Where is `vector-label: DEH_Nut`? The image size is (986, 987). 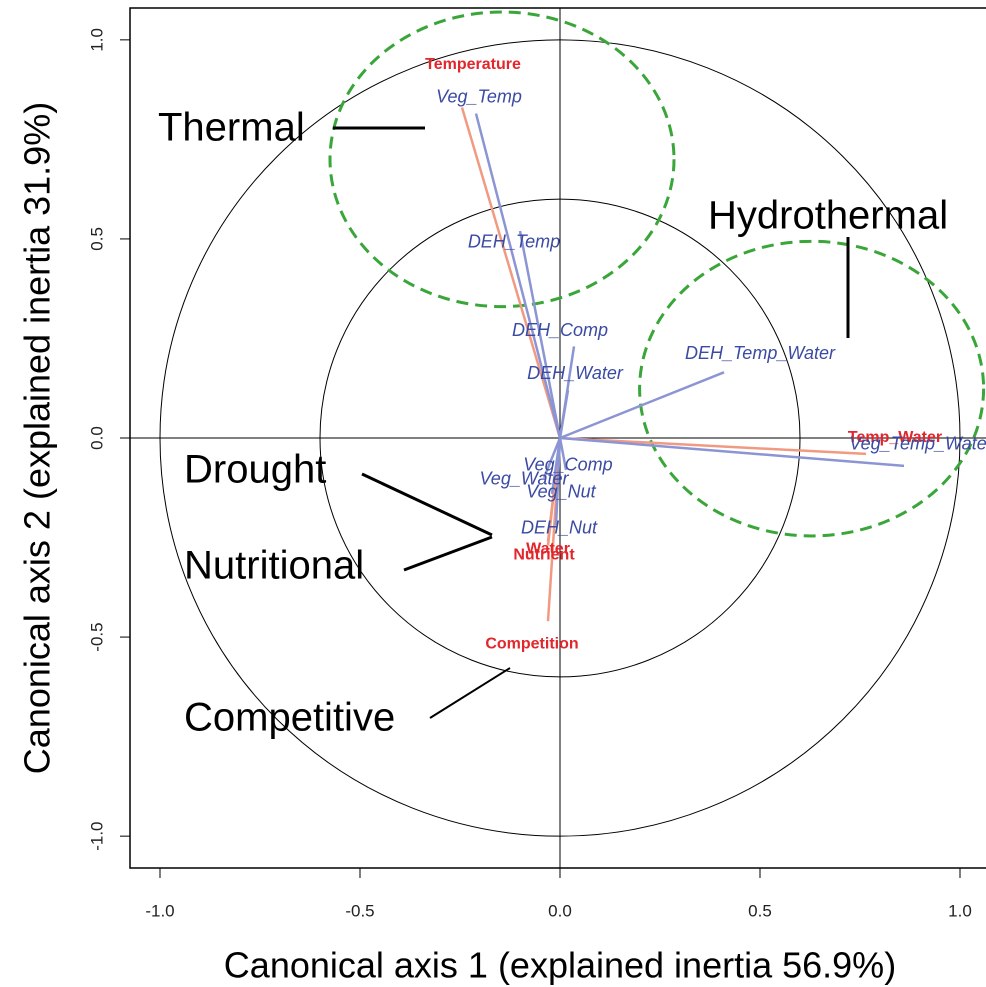
vector-label: DEH_Nut is located at coordinates (559, 527).